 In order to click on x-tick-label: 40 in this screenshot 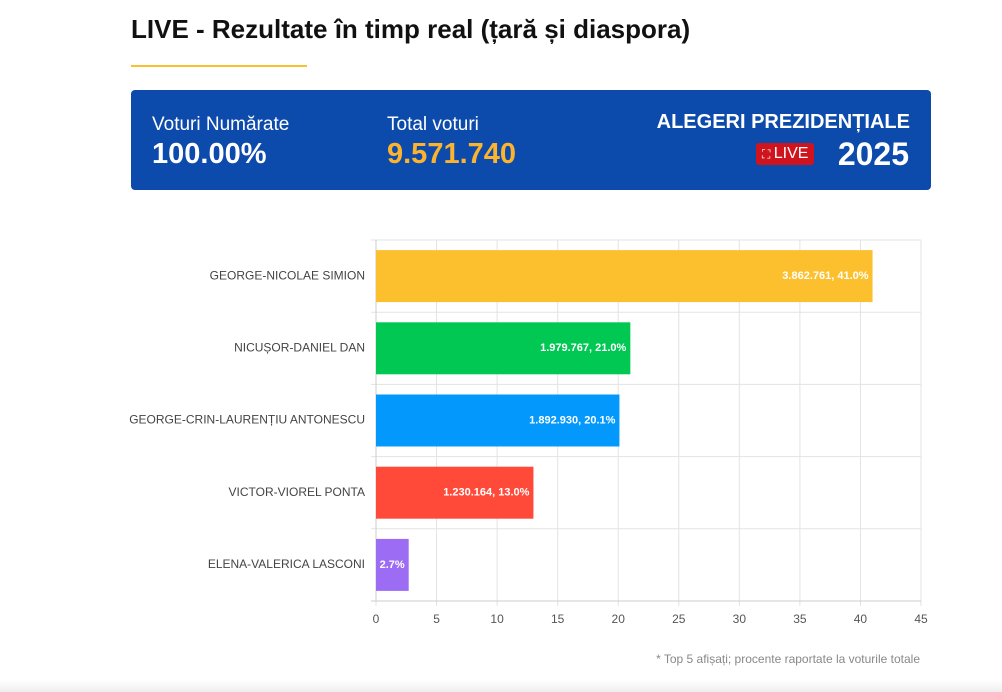, I will do `click(861, 619)`.